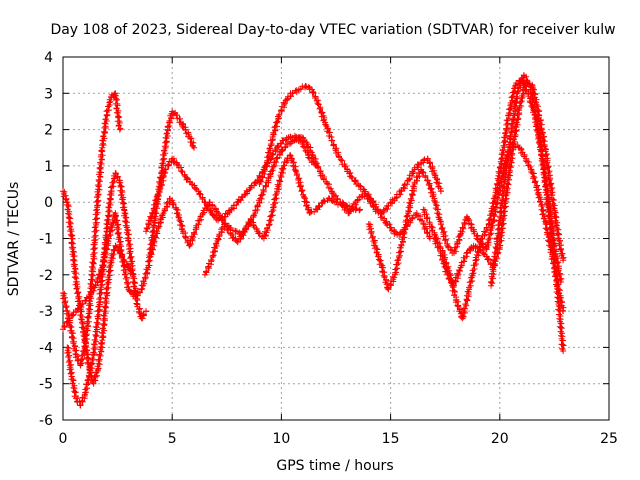 The image size is (640, 480). What do you see at coordinates (46, 276) in the screenshot?
I see `y-tick-label: -2` at bounding box center [46, 276].